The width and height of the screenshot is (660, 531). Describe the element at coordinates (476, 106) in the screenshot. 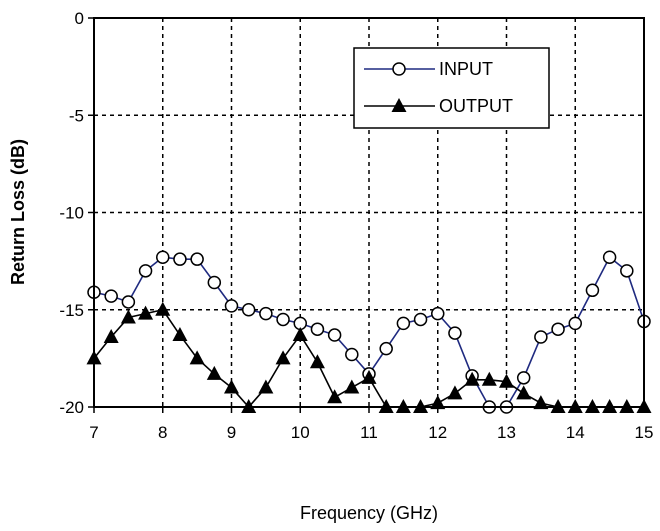

I see `legend-output-label: OUTPUT` at that location.